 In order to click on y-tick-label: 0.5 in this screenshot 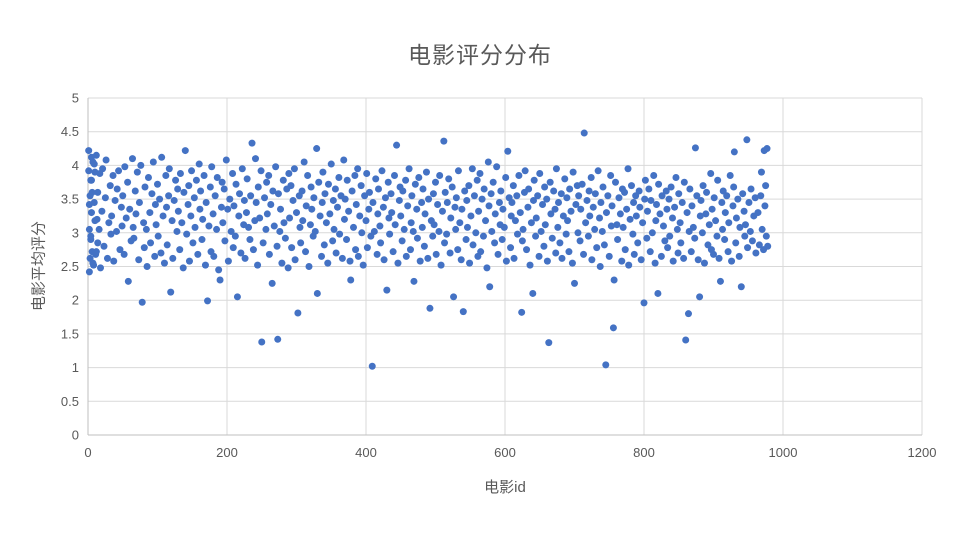, I will do `click(70, 401)`.